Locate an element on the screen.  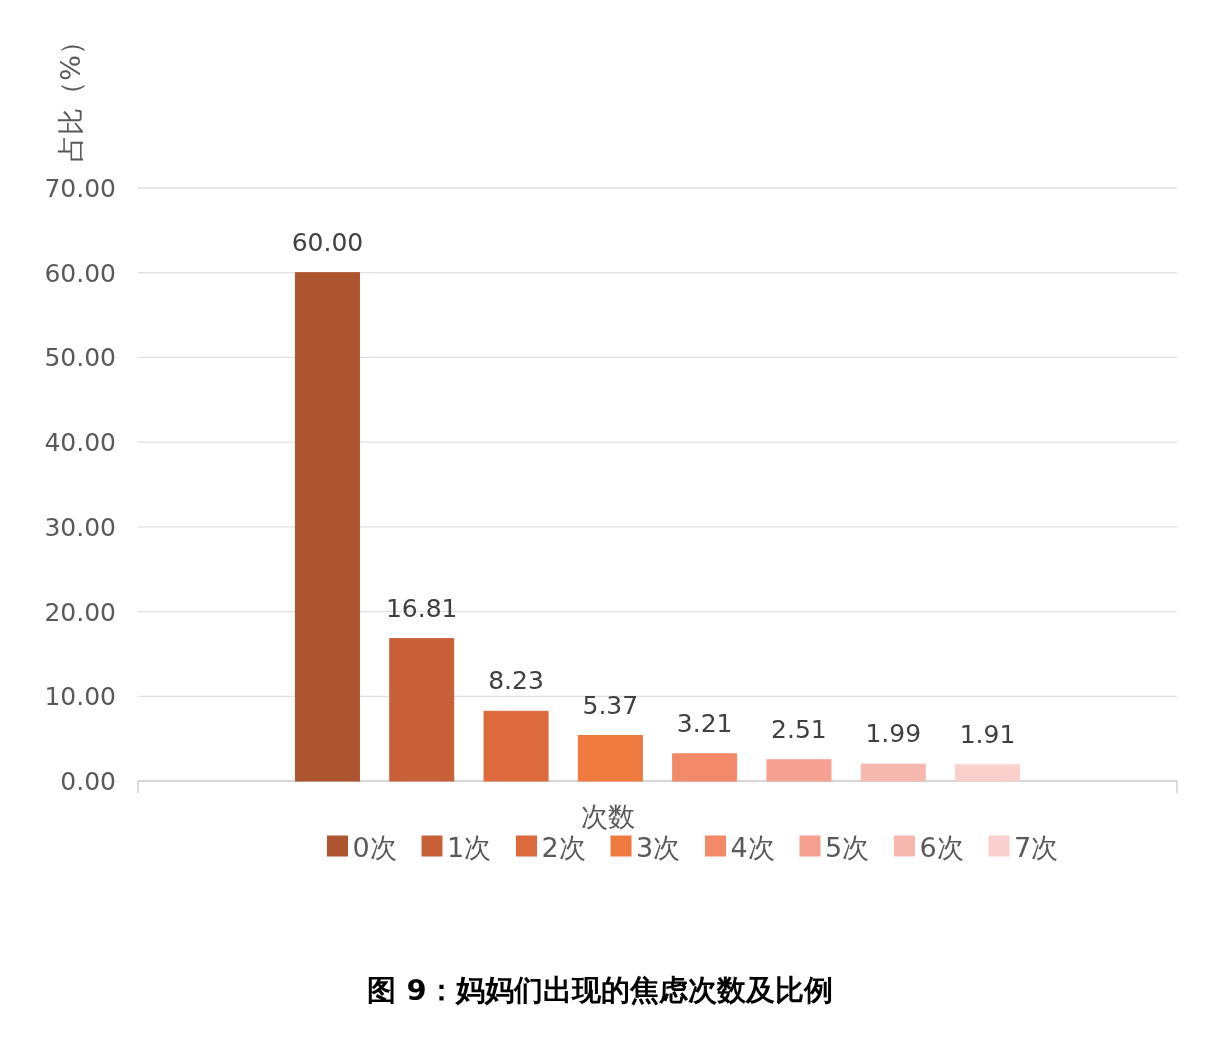
legend-label: 0次 is located at coordinates (374, 847).